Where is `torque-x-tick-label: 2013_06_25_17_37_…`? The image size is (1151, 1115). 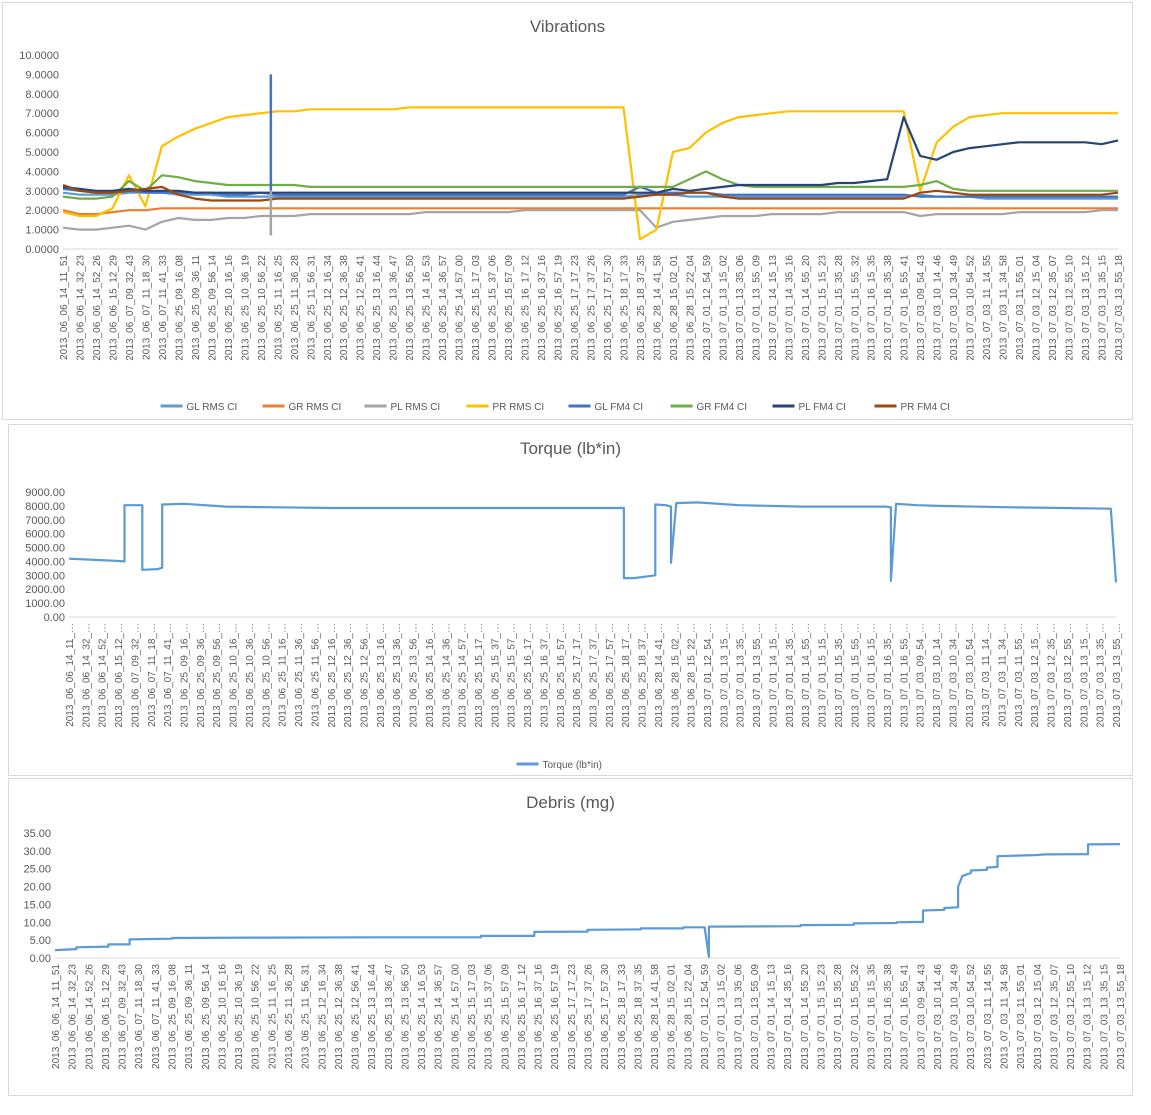 torque-x-tick-label: 2013_06_25_17_37_… is located at coordinates (594, 675).